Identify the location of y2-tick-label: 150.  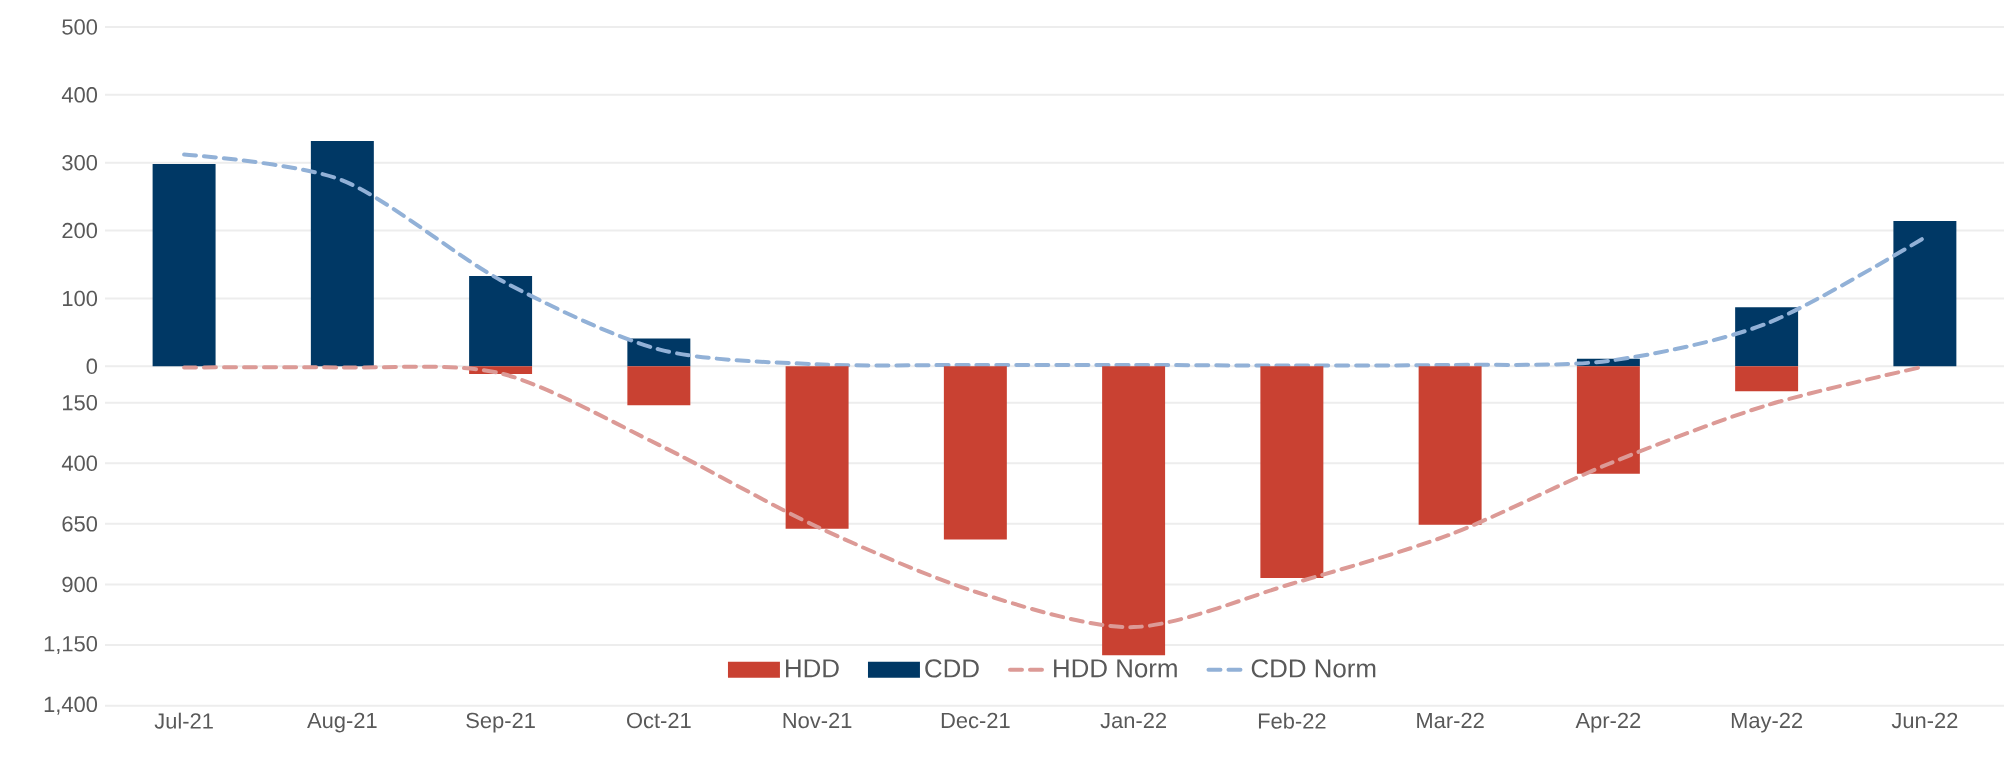
(80, 403).